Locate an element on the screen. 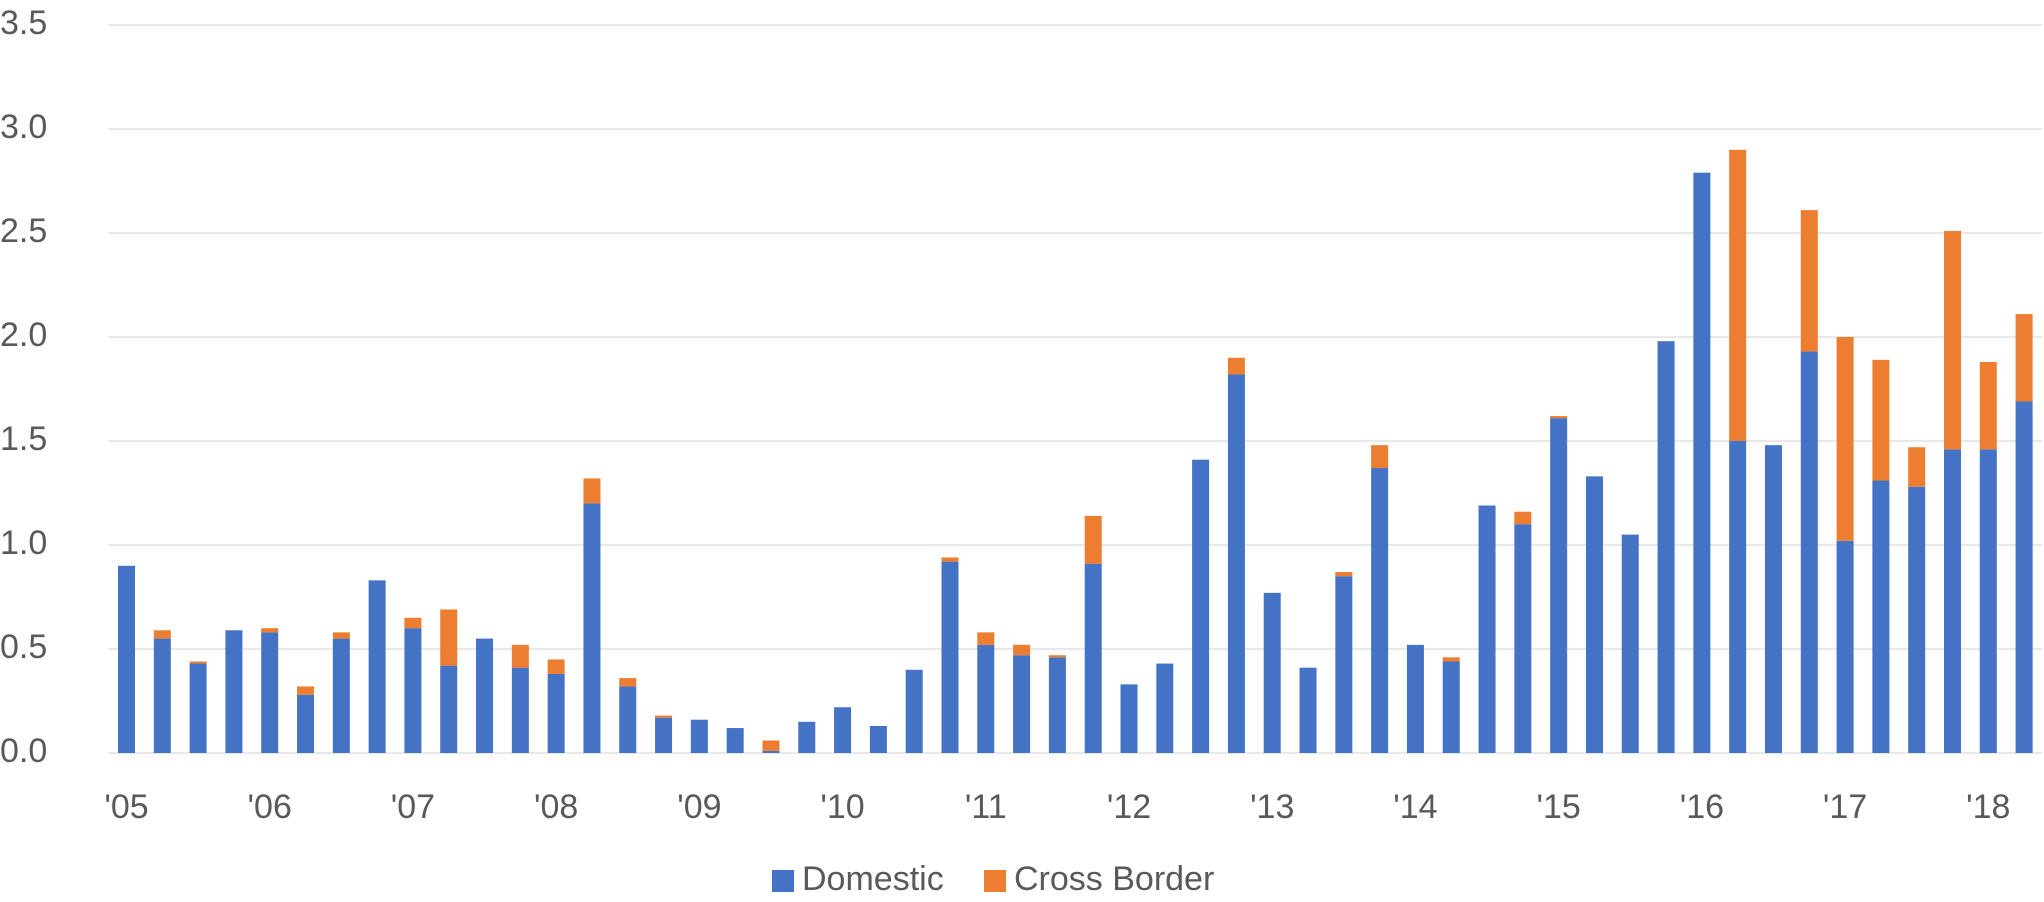 This screenshot has height=902, width=2044. y-tick-label: 1.5 is located at coordinates (23, 439).